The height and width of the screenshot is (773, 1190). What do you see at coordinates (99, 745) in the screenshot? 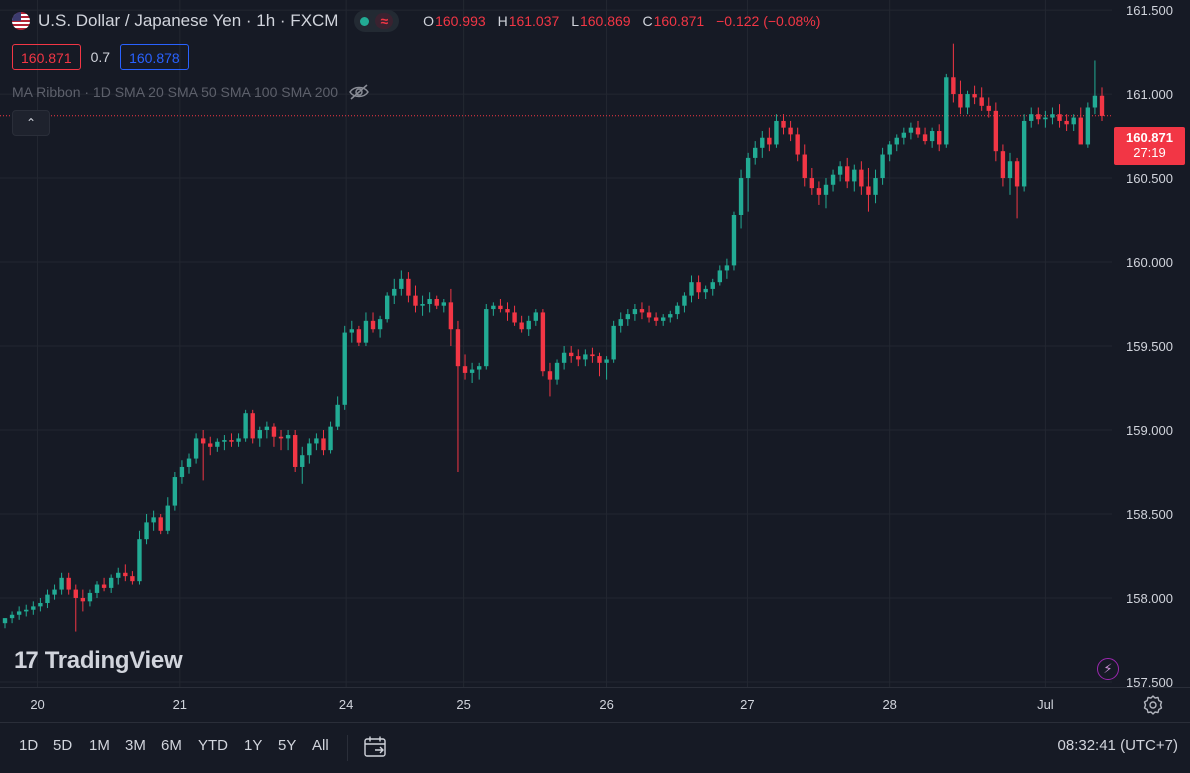
I see `range-1m-button: 1M` at bounding box center [99, 745].